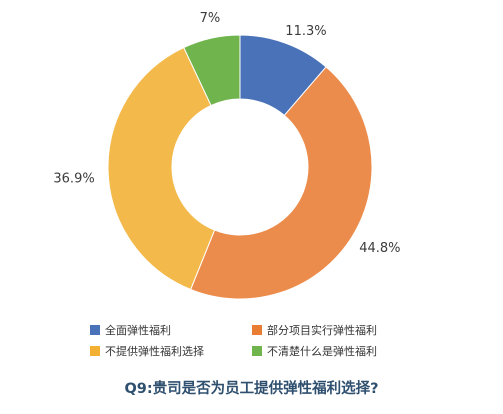 This screenshot has width=503, height=414. What do you see at coordinates (73, 178) in the screenshot?
I see `label-none: 36.9%` at bounding box center [73, 178].